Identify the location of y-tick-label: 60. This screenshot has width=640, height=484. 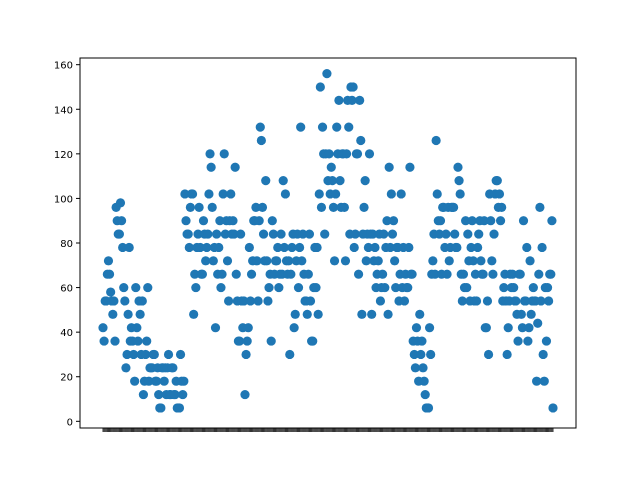
(66, 289).